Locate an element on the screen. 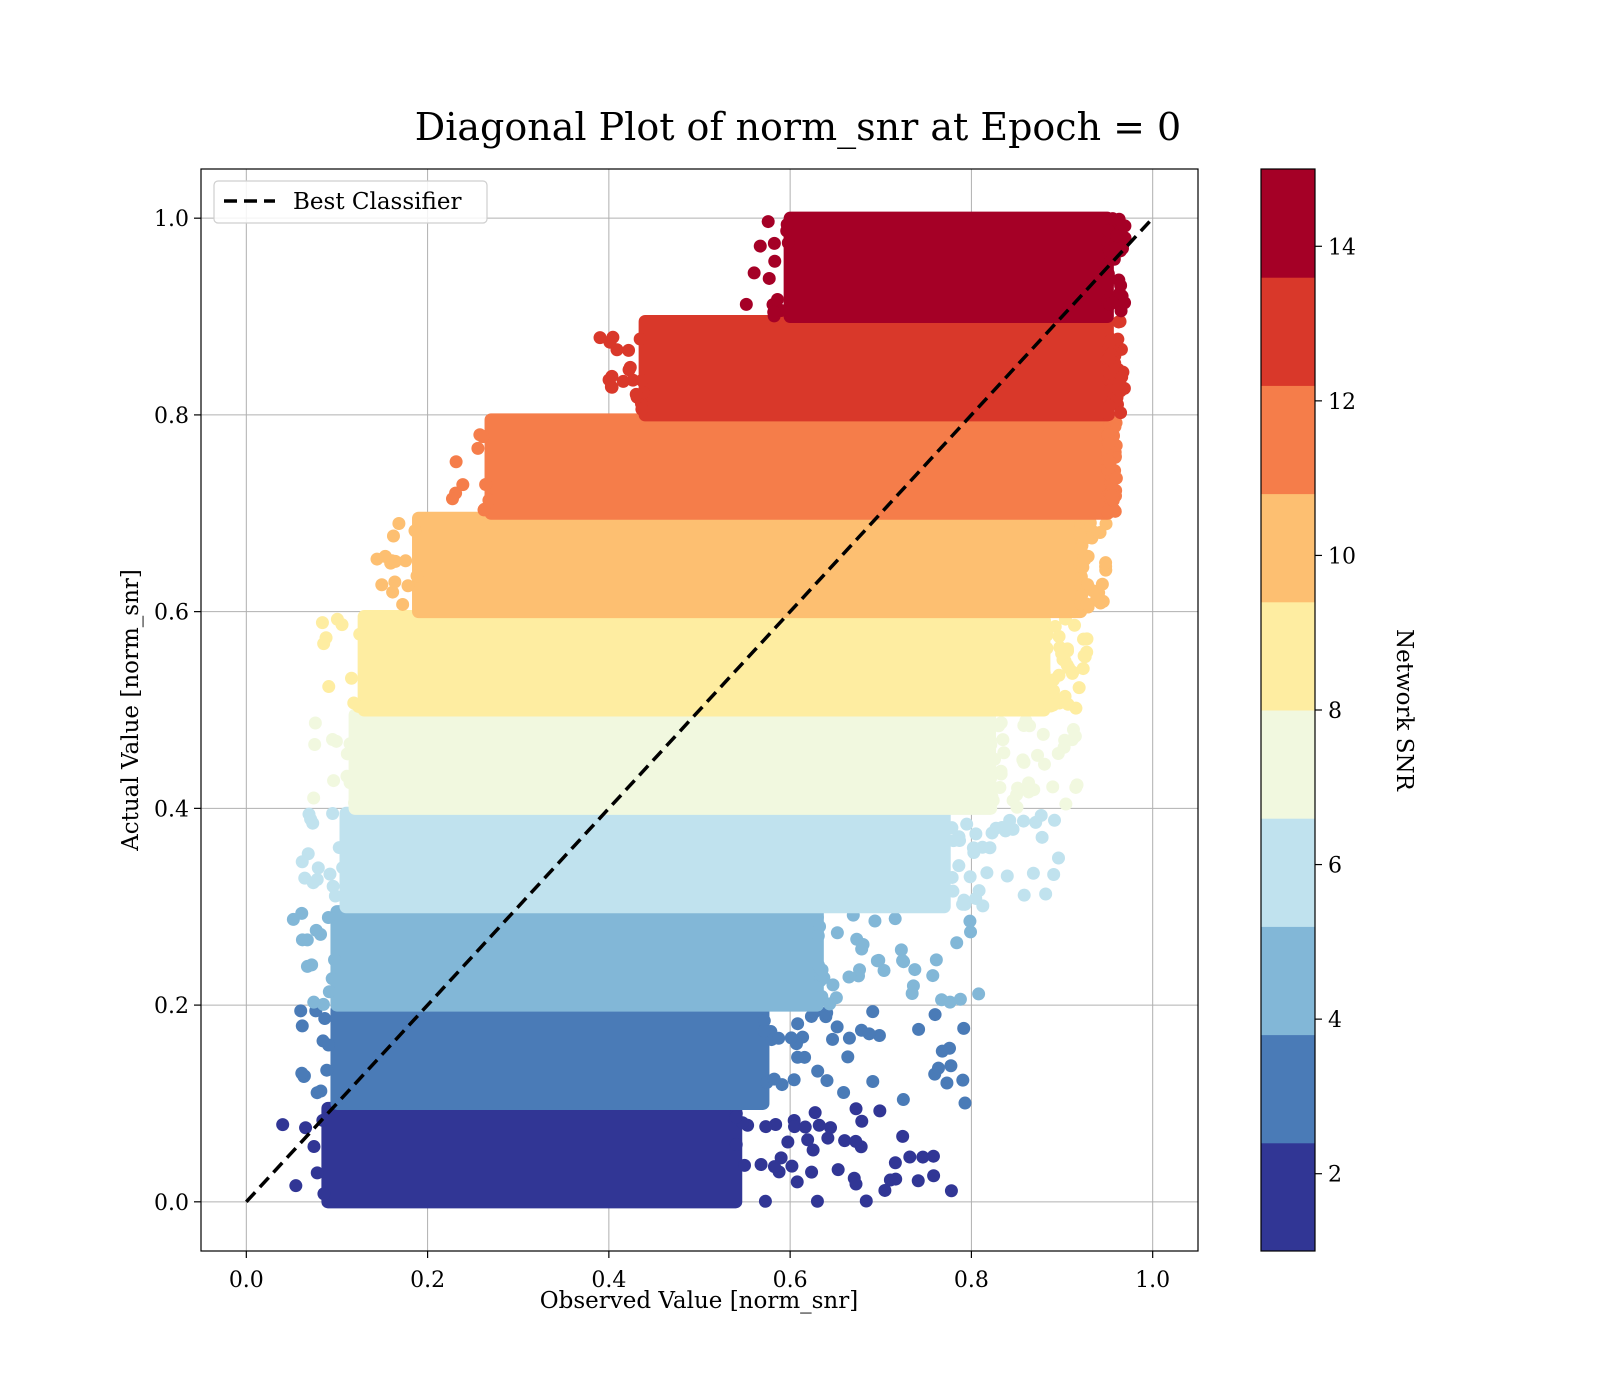 This screenshot has width=1600, height=1400. colorbar-ticks: 2 4 6 8 10 12 14 is located at coordinates (1335, 711).